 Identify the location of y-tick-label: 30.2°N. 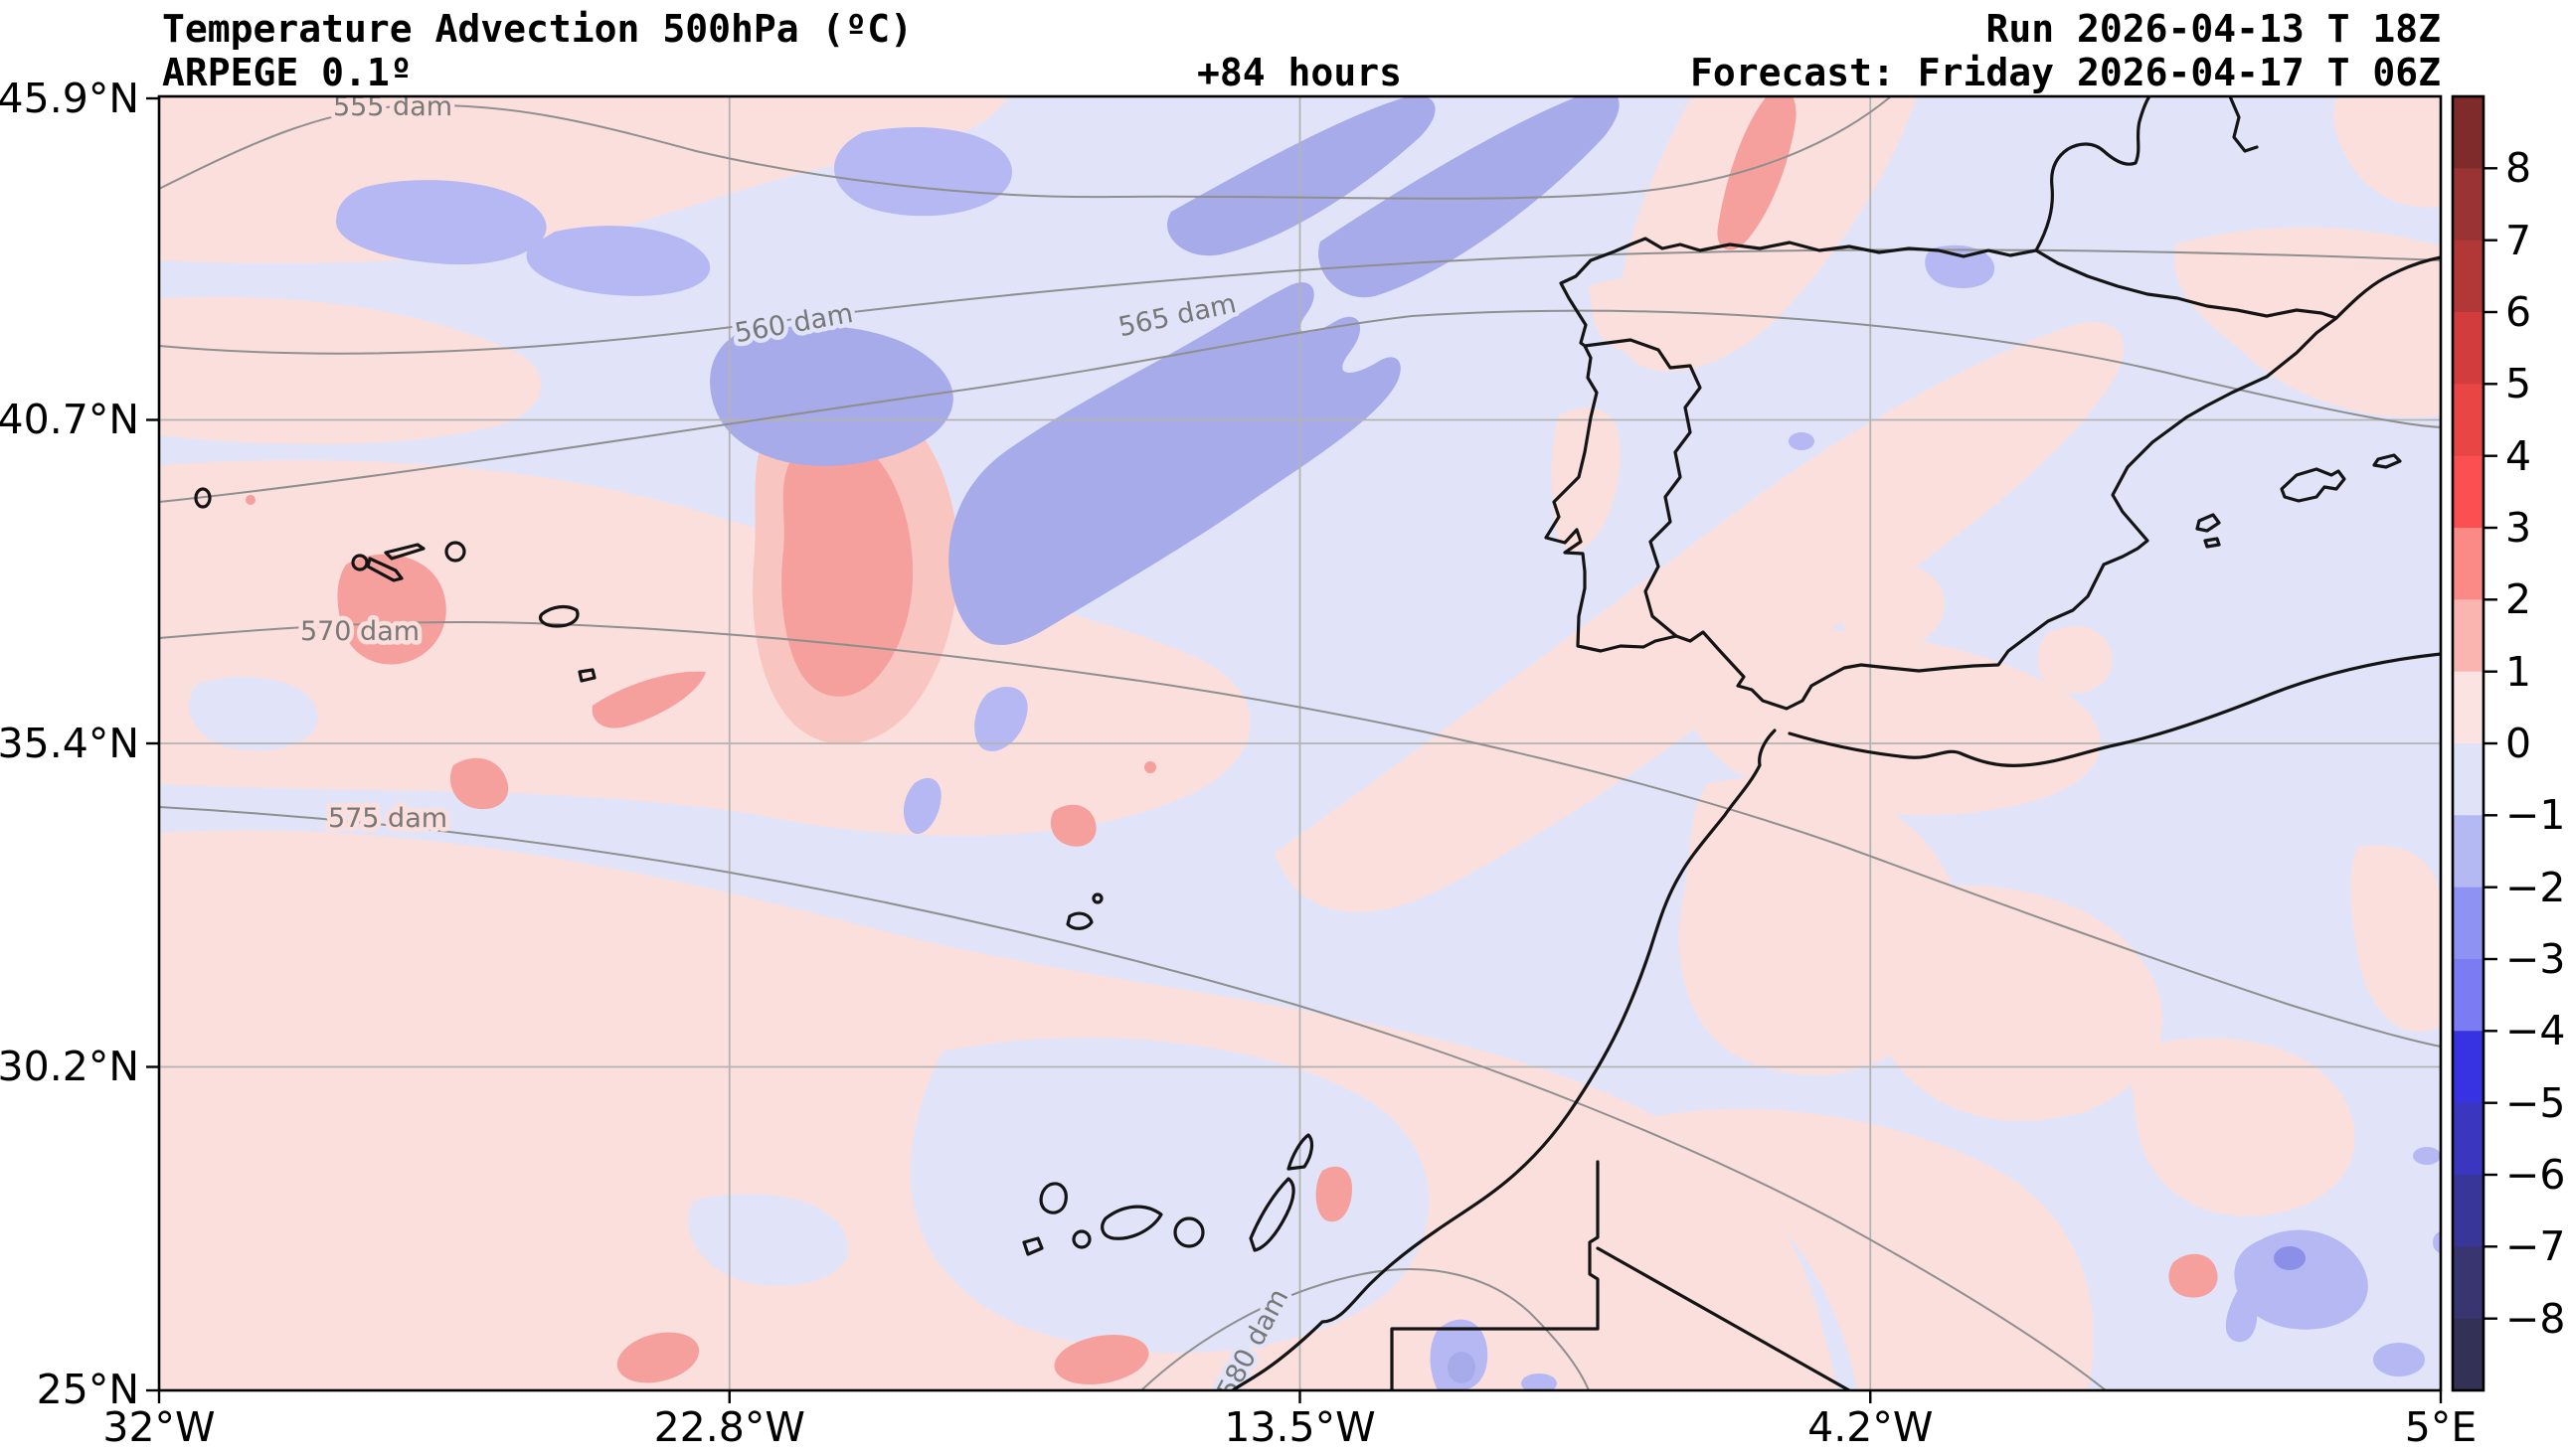
(69, 1066).